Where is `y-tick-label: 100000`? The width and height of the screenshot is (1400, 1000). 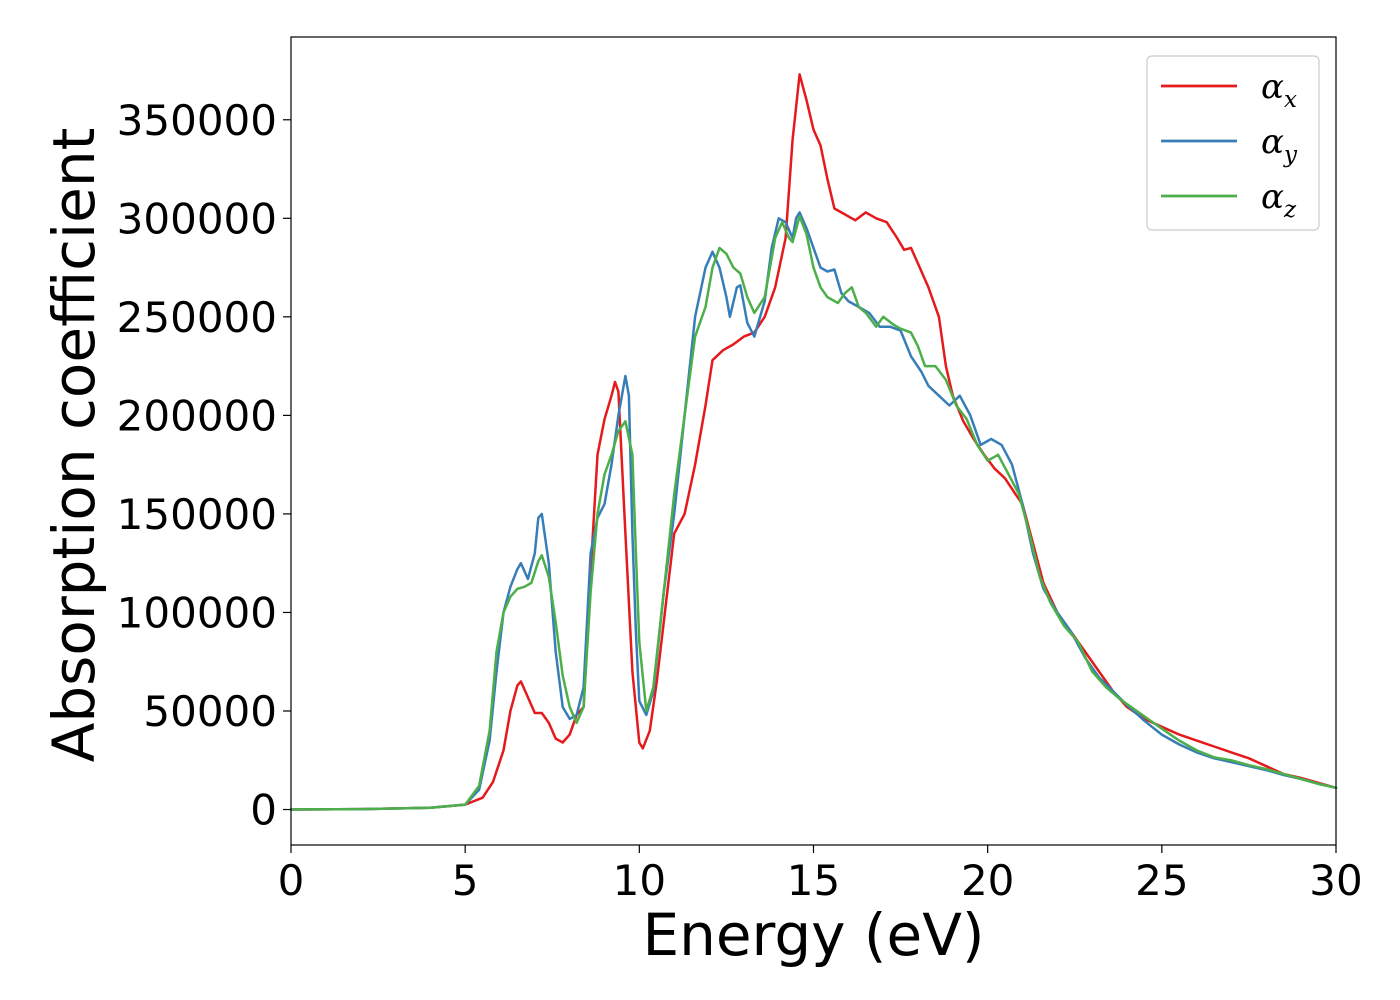 y-tick-label: 100000 is located at coordinates (197, 612).